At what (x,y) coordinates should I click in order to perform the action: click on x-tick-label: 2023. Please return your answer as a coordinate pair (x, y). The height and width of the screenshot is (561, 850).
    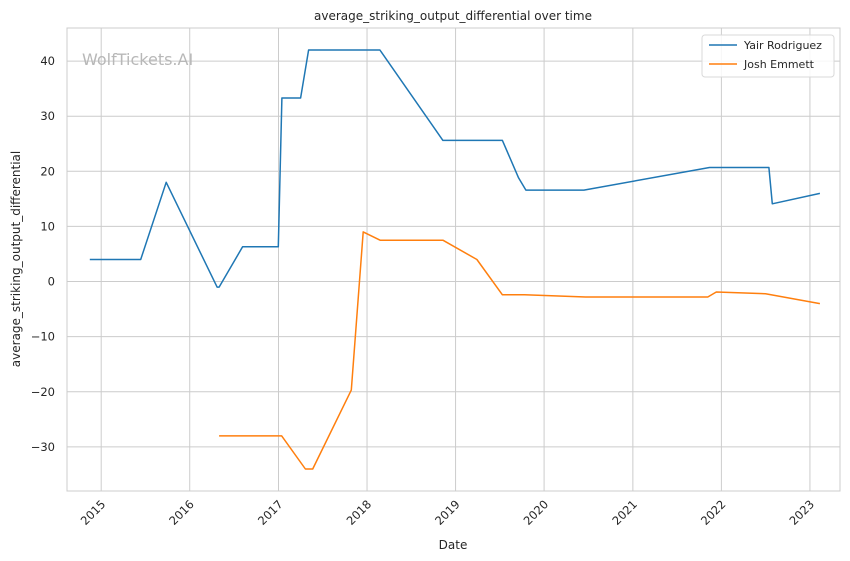
    Looking at the image, I should click on (801, 512).